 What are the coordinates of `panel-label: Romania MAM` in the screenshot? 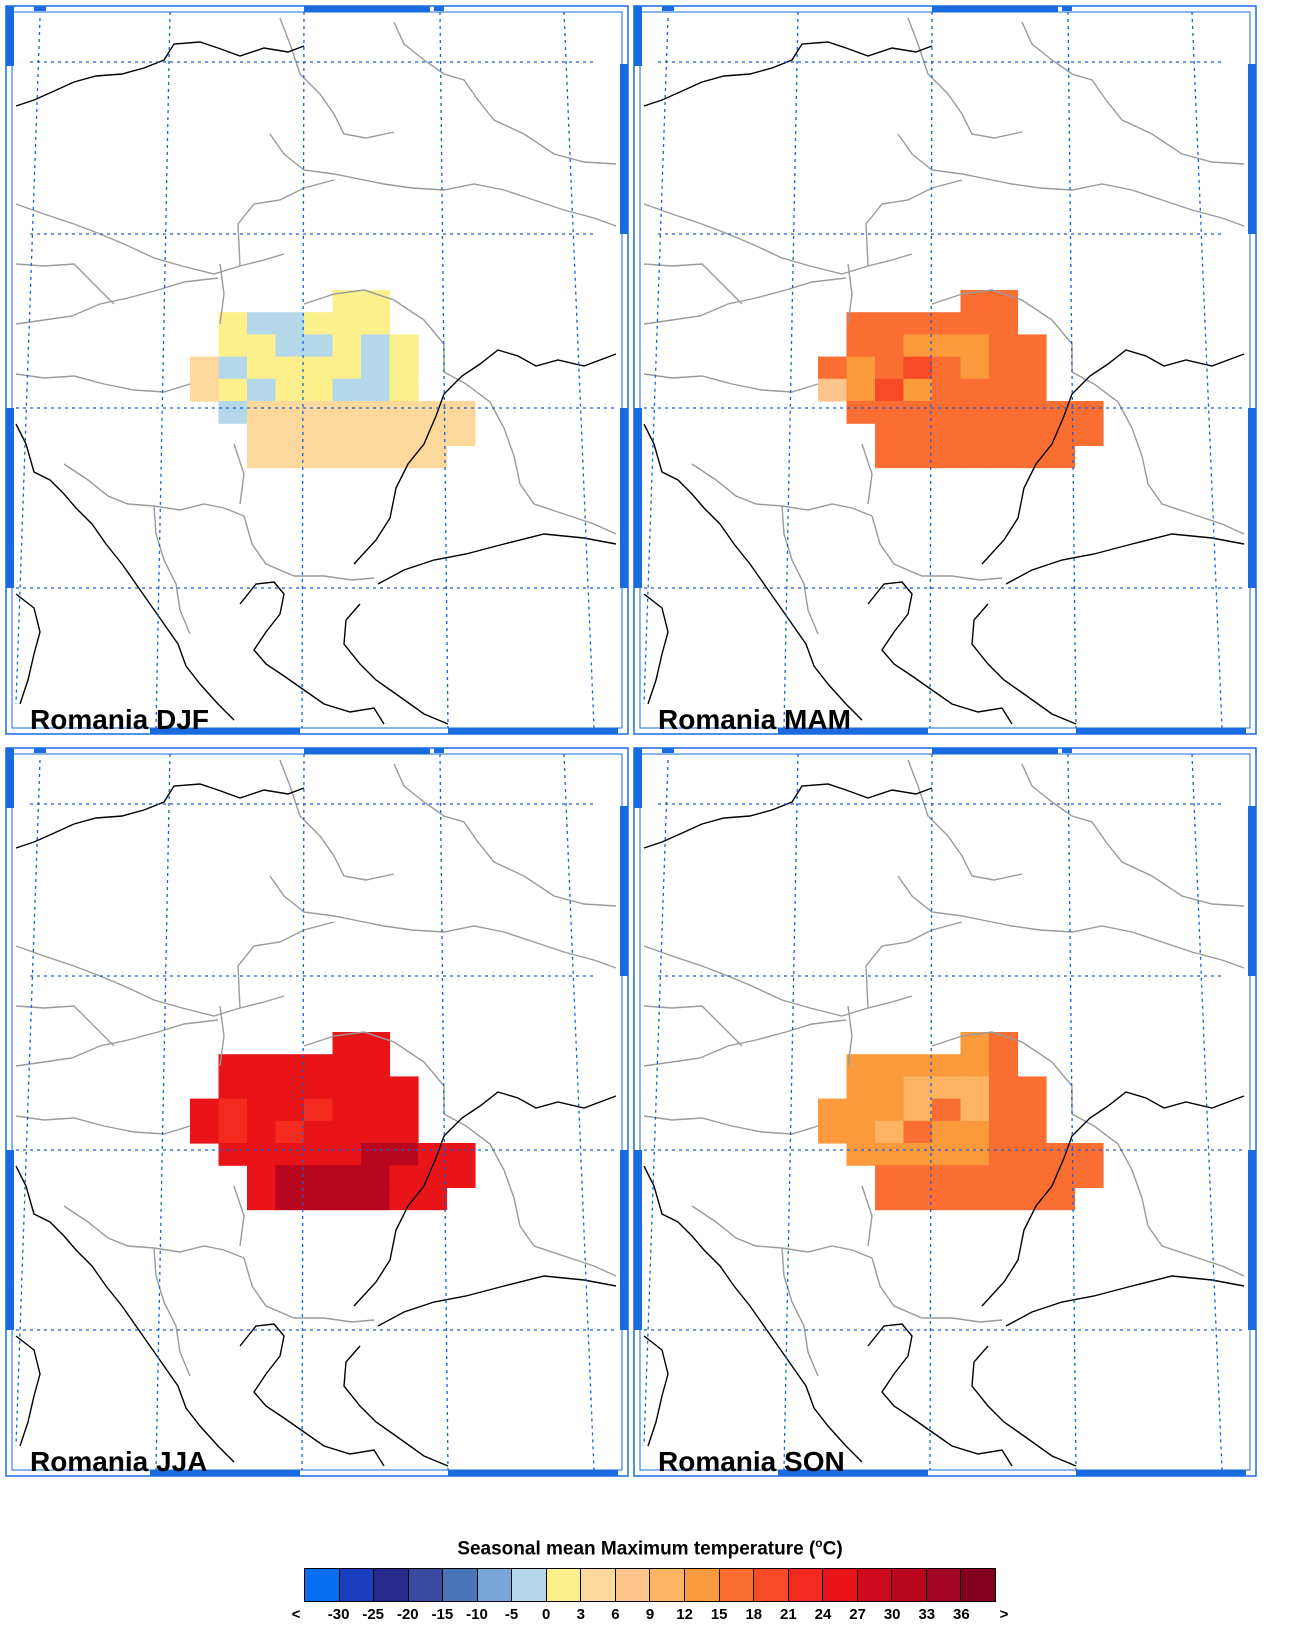 It's located at (754, 719).